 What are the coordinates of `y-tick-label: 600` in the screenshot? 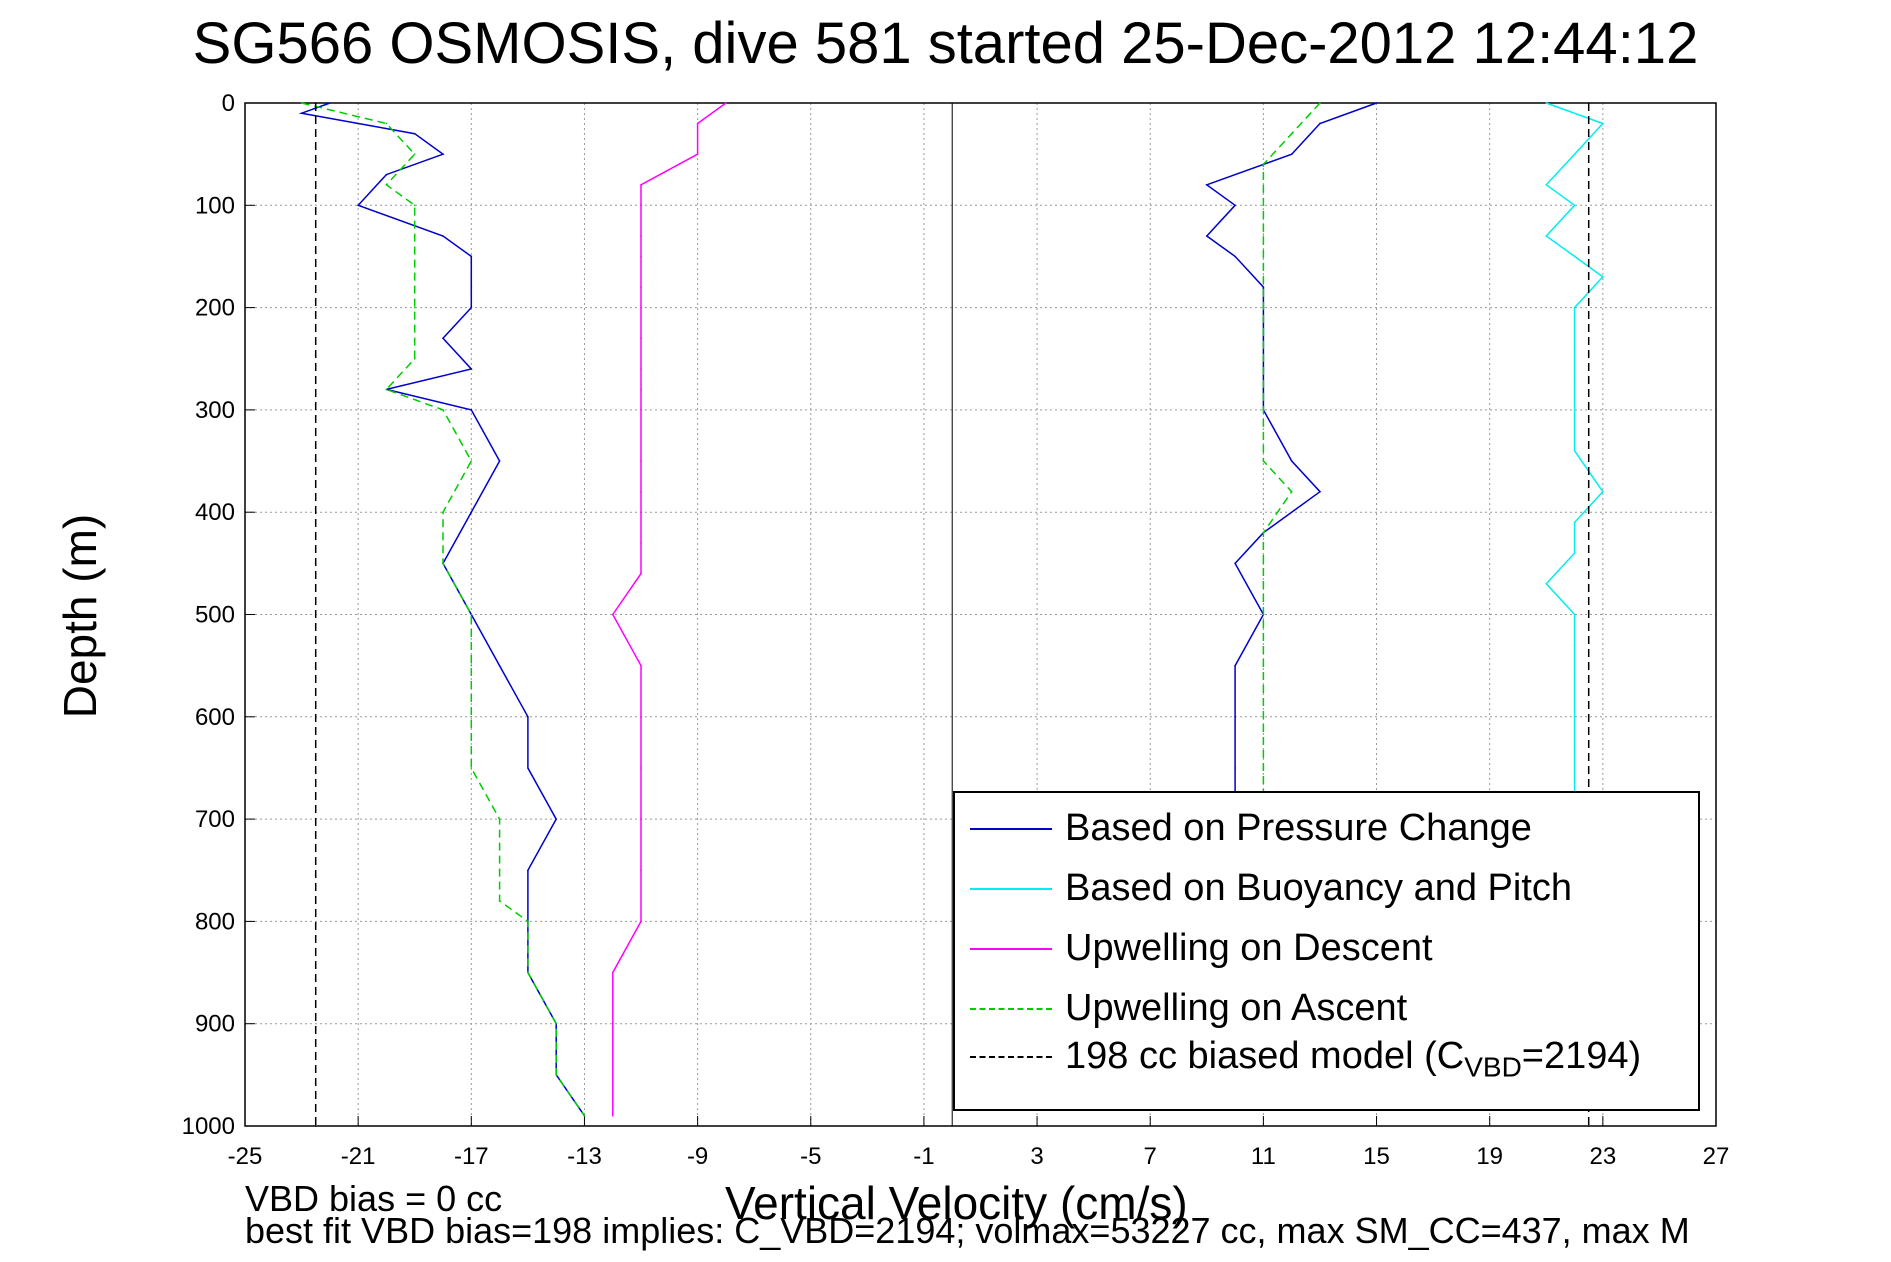 It's located at (215, 717).